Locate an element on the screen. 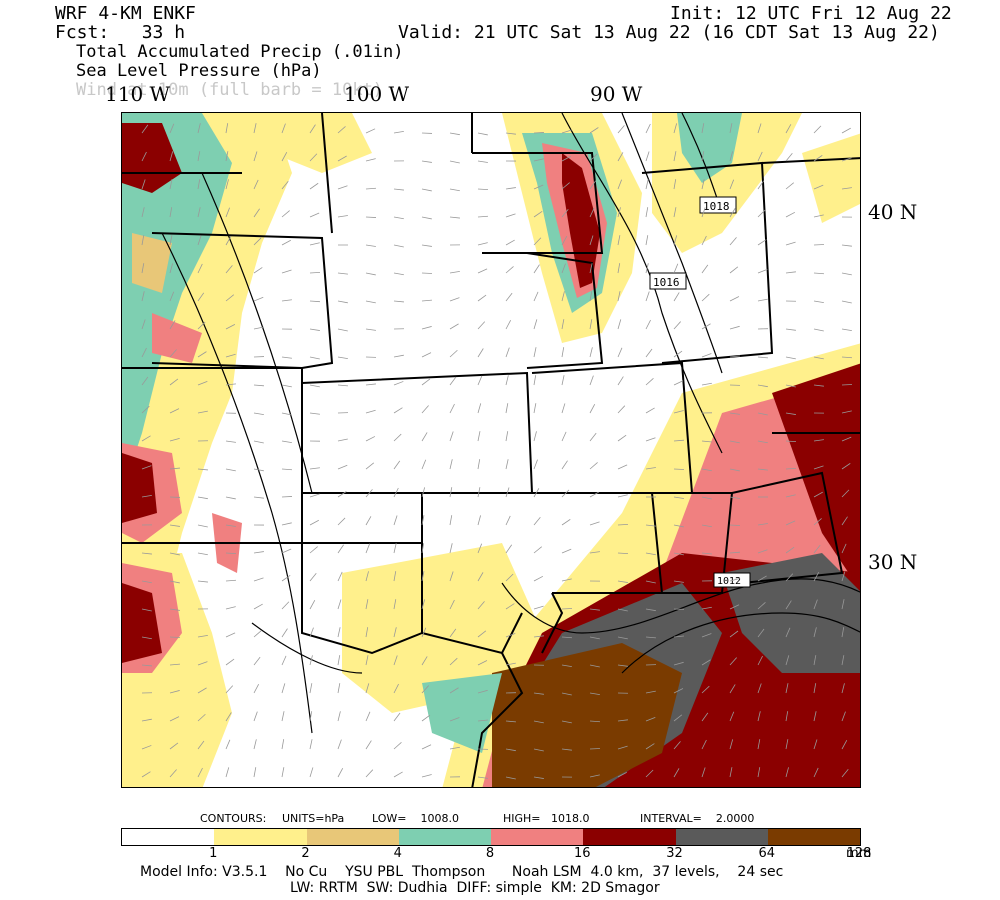 The image size is (1000, 900). colorbar-tick-label: 32 is located at coordinates (674, 853).